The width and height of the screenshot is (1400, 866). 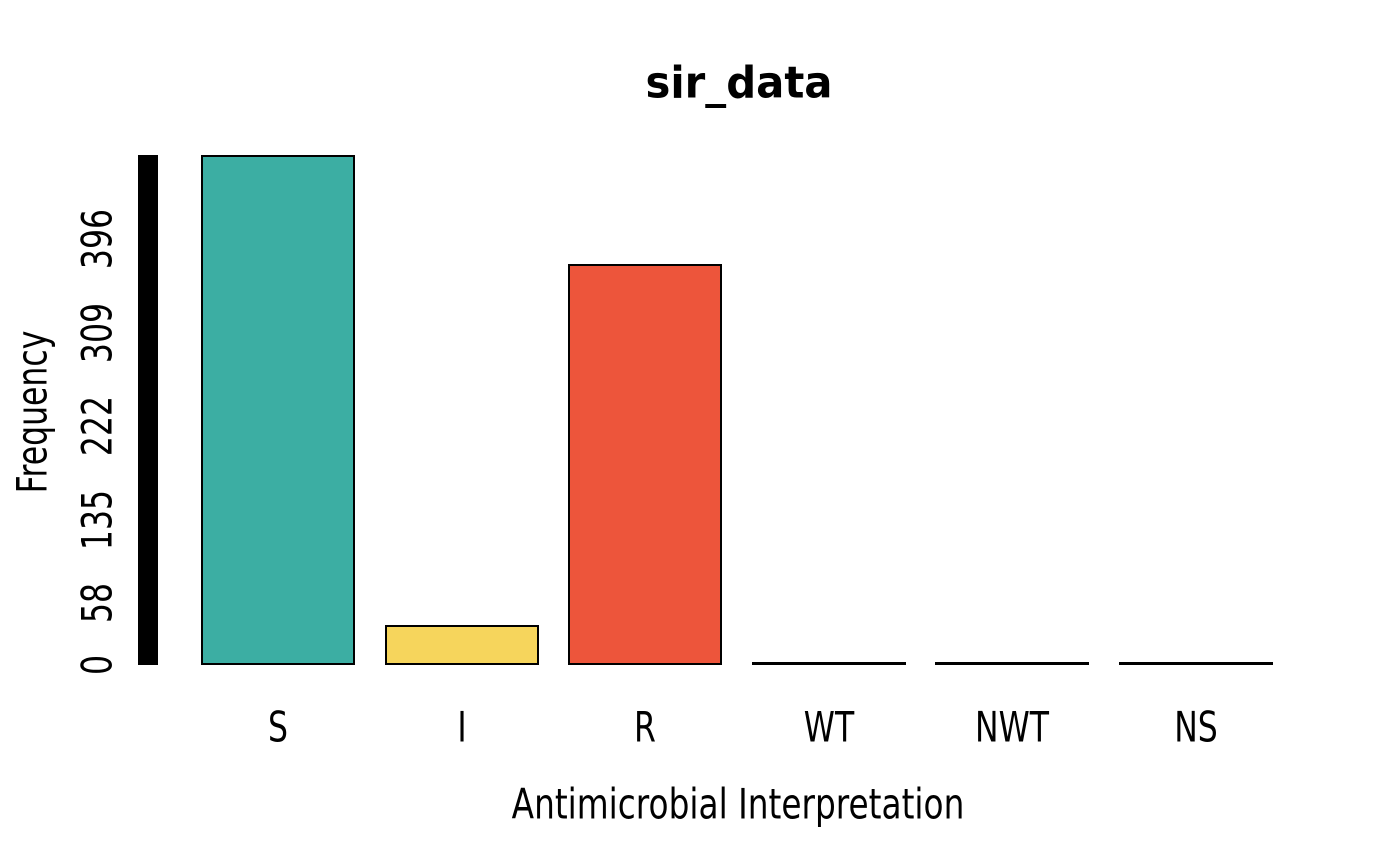 What do you see at coordinates (148, 409) in the screenshot?
I see `y-axis-bar` at bounding box center [148, 409].